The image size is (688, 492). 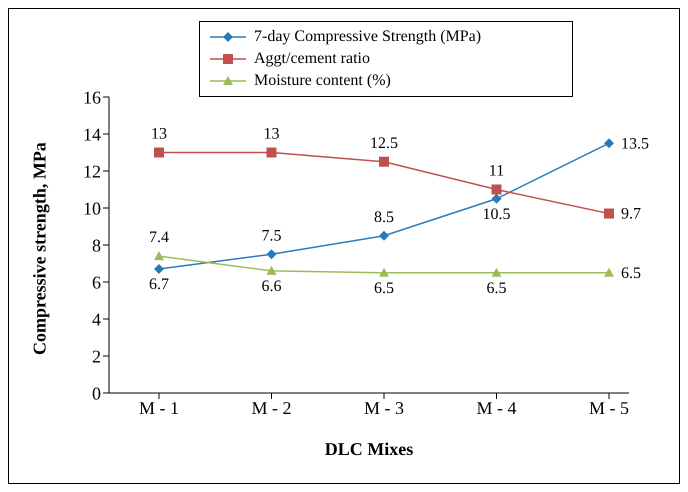 What do you see at coordinates (92, 208) in the screenshot?
I see `y-tick-label: 10` at bounding box center [92, 208].